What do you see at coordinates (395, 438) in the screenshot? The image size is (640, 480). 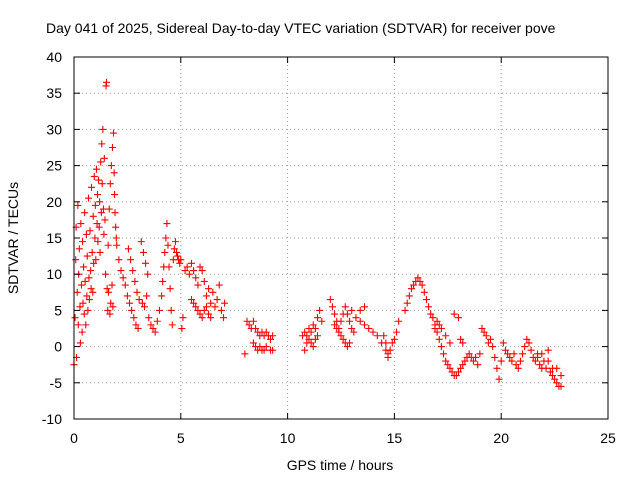 I see `x-tick-label: 15` at bounding box center [395, 438].